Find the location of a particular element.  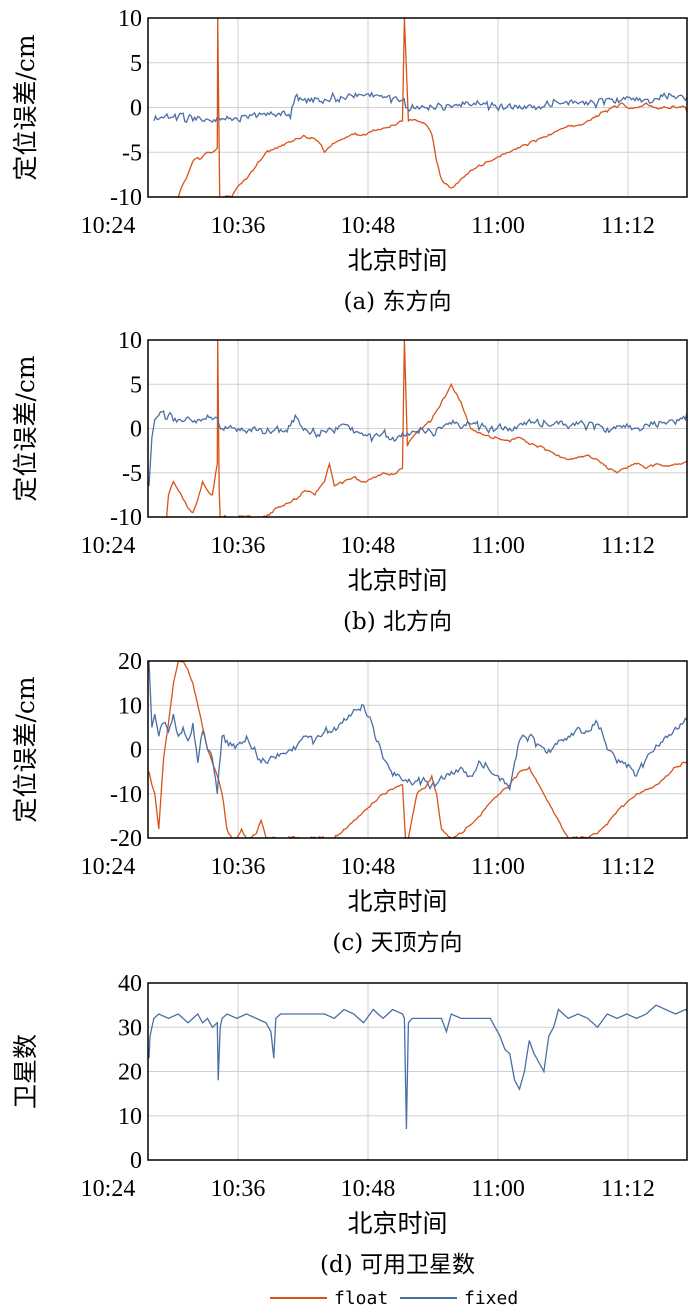

legend-float-label: float is located at coordinates (361, 1298).